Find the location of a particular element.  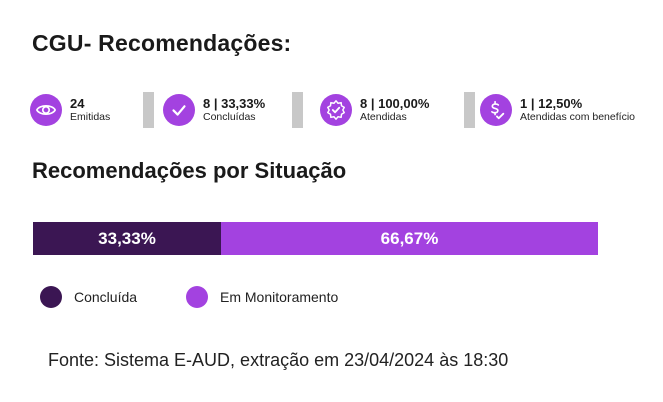

bar-segment-concluida: 33,33% is located at coordinates (127, 238).